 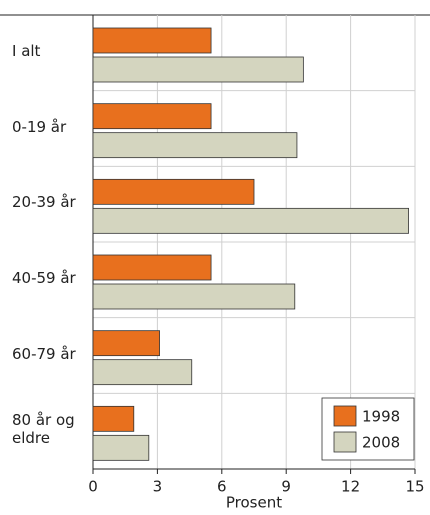 What do you see at coordinates (254, 503) in the screenshot?
I see `x-axis-label: Prosent` at bounding box center [254, 503].